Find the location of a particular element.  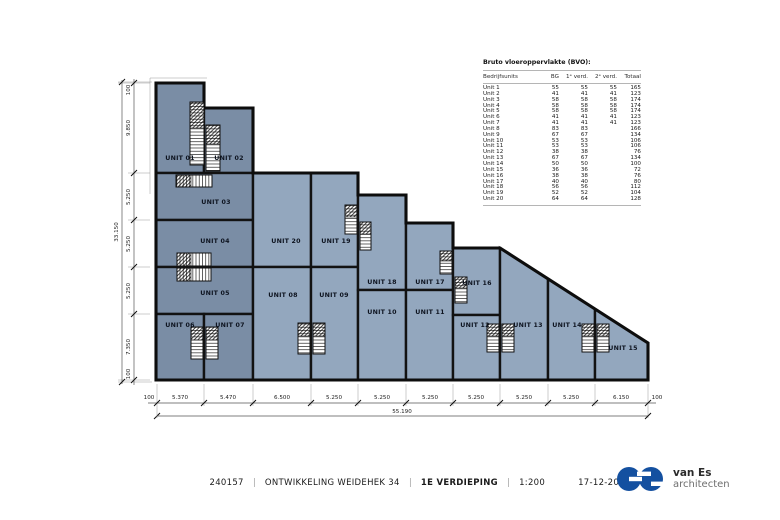

dim-bottom-2: 5.470 is located at coordinates (228, 398).